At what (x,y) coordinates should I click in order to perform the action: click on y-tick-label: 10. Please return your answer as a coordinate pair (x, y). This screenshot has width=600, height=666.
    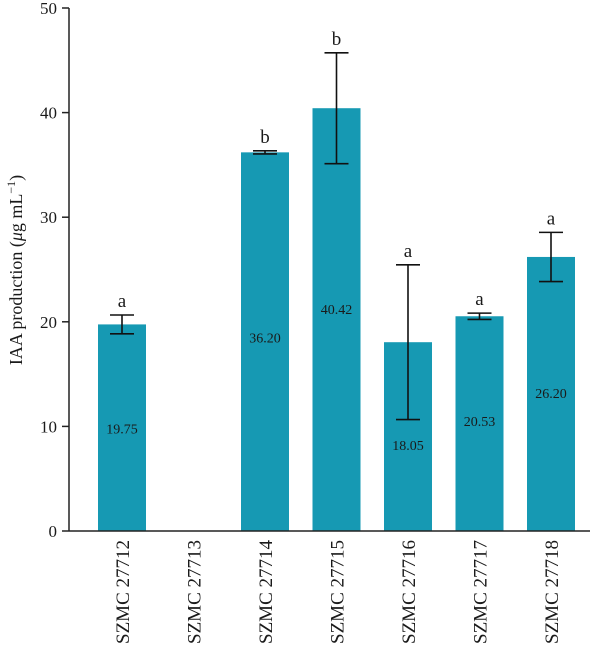
    Looking at the image, I should click on (48, 426).